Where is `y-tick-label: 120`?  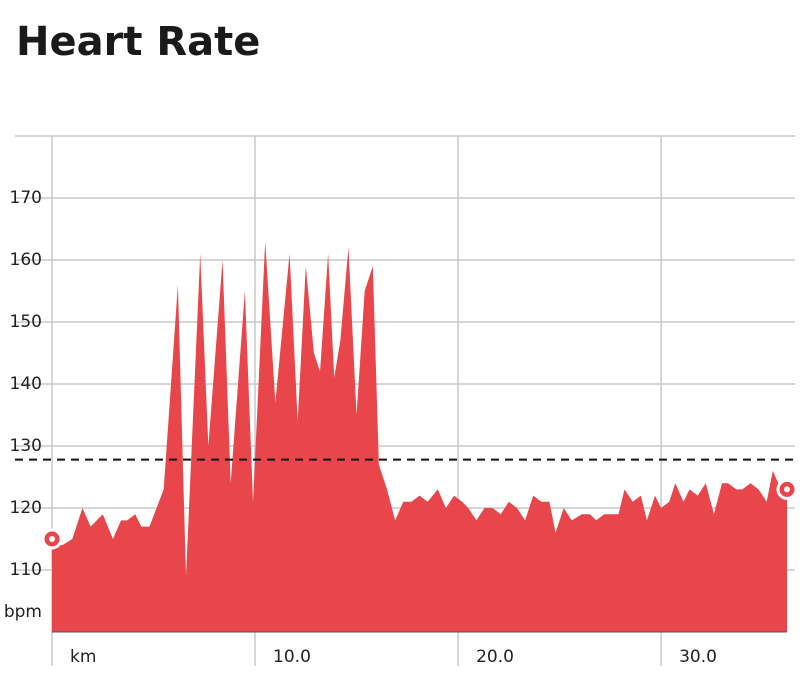 y-tick-label: 120 is located at coordinates (26, 508).